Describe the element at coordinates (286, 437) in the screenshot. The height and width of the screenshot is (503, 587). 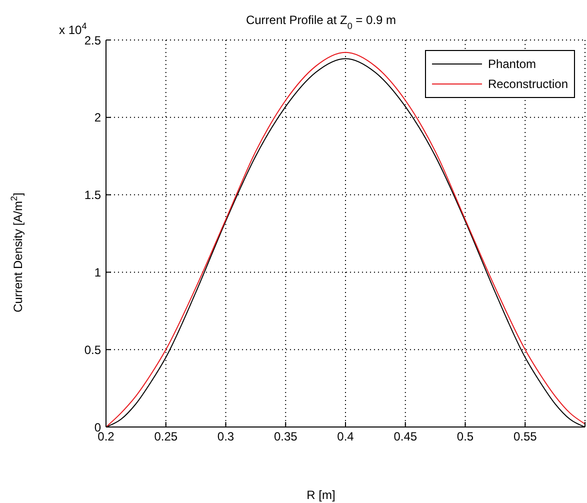
I see `x-tick-label: 0.35` at that location.